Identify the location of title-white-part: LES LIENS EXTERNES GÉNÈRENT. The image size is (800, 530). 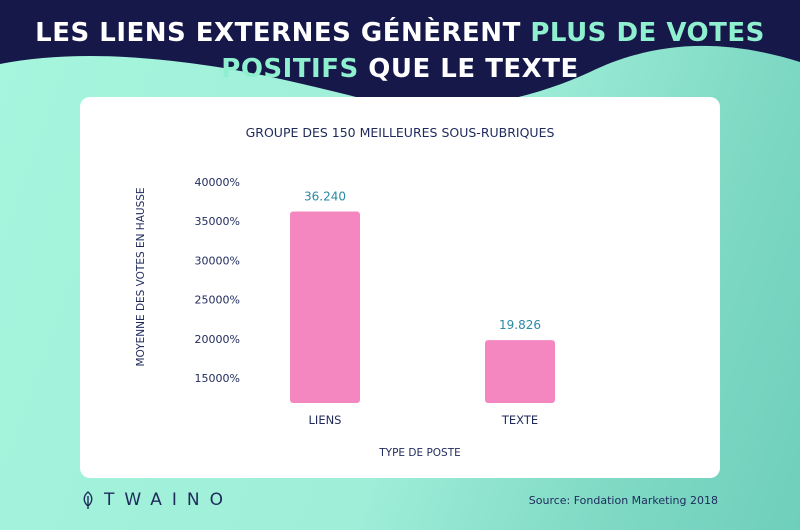
(278, 33).